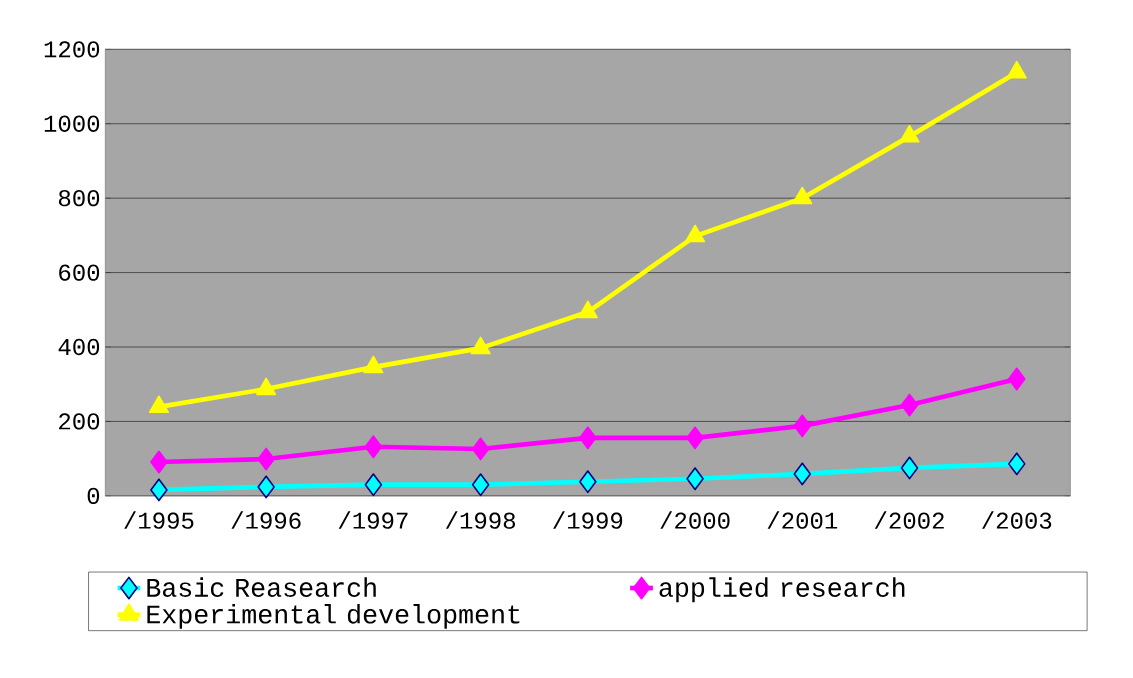 The width and height of the screenshot is (1133, 678). What do you see at coordinates (159, 519) in the screenshot?
I see `x-tick-label: /1995` at bounding box center [159, 519].